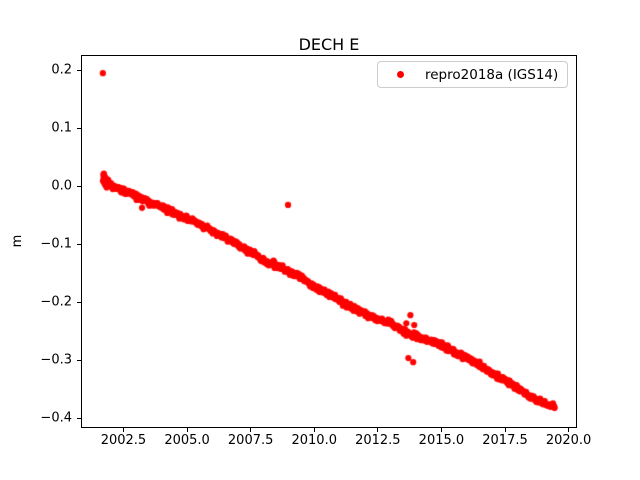 This screenshot has width=640, height=480. I want to click on y-tick-label: 0.0, so click(61, 186).